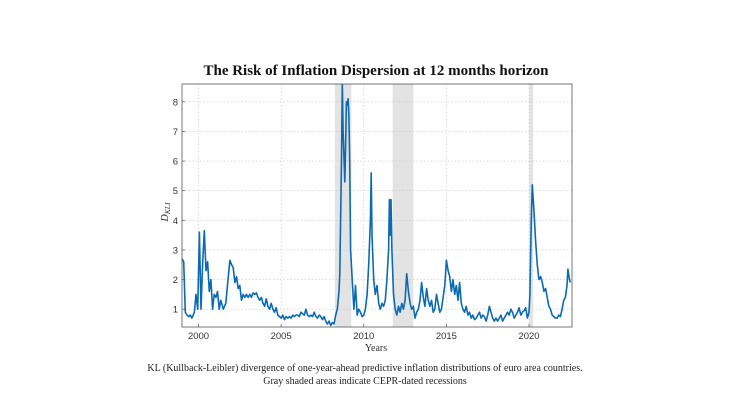  What do you see at coordinates (175, 250) in the screenshot?
I see `y-tick-label: 3` at bounding box center [175, 250].